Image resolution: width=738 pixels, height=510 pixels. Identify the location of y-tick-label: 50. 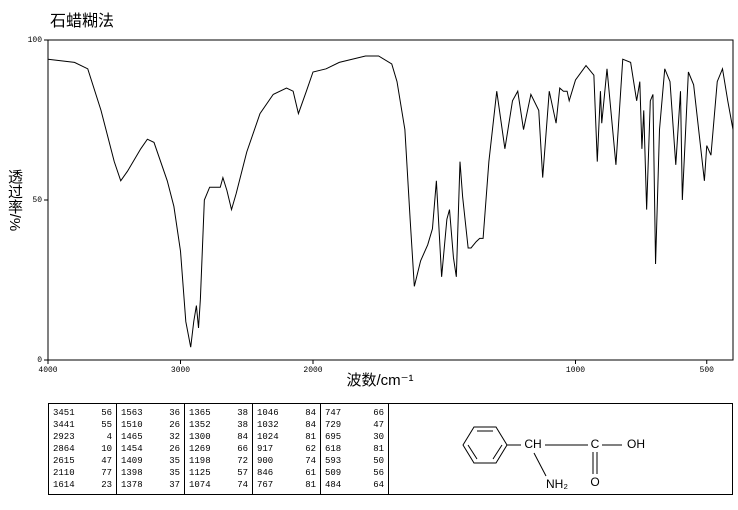
(37, 200).